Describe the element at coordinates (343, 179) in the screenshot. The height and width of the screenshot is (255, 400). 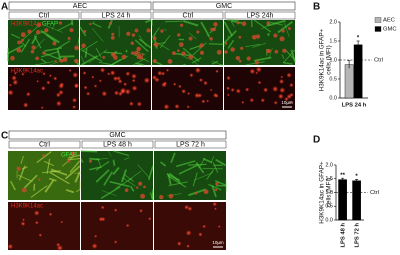
I see `error-bar` at that location.